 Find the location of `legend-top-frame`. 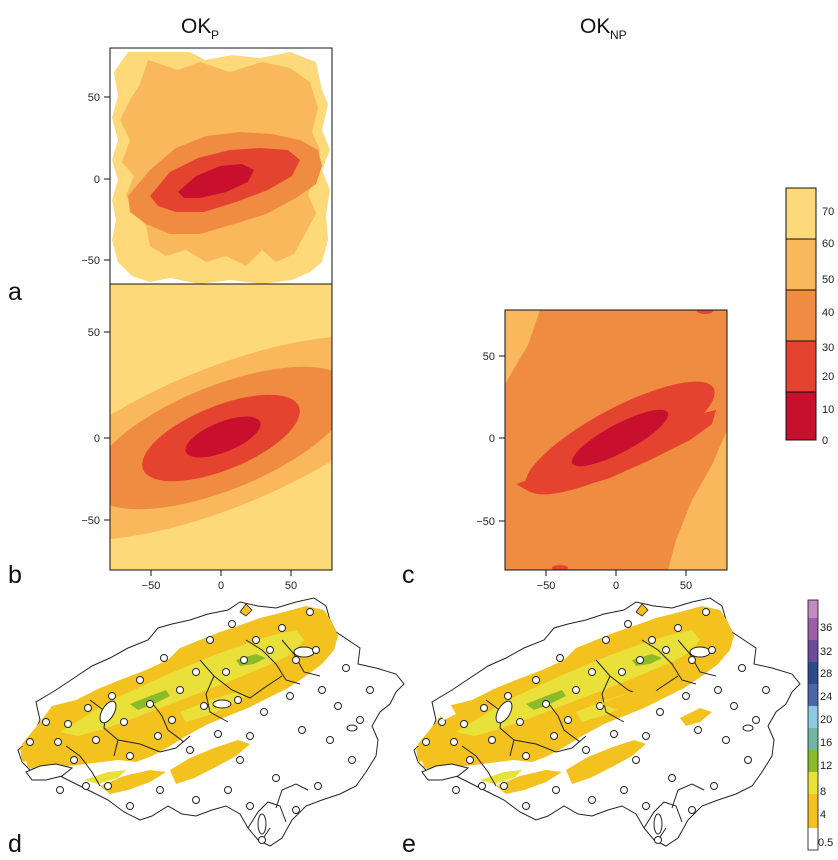

legend-top-frame is located at coordinates (801, 314).